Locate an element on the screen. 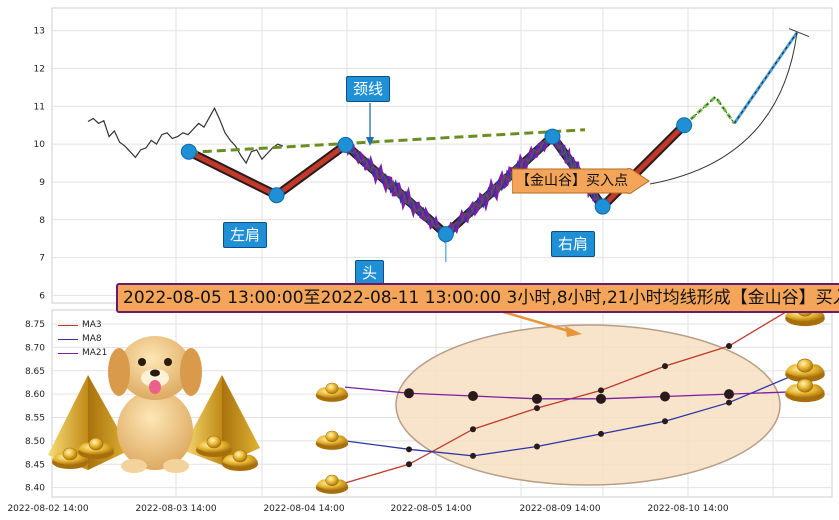 This screenshot has height=520, width=839. bottom-y-tick-label: 8.40 is located at coordinates (35, 489).